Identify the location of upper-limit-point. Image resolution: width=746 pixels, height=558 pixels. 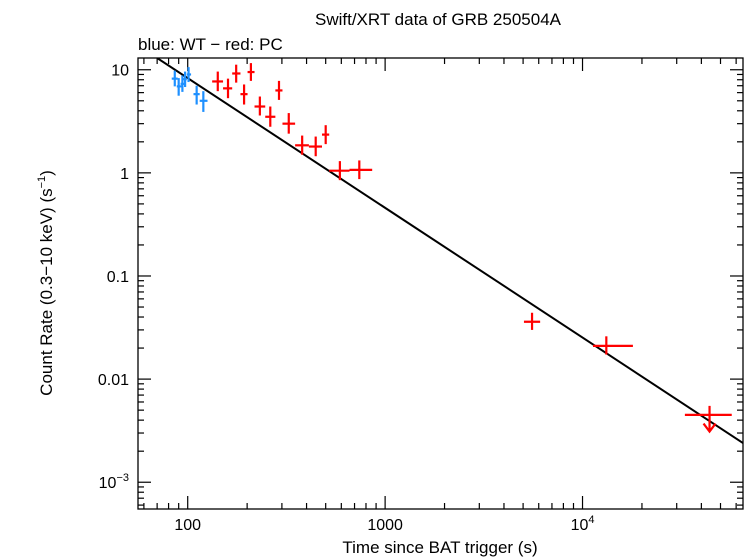
(708, 419).